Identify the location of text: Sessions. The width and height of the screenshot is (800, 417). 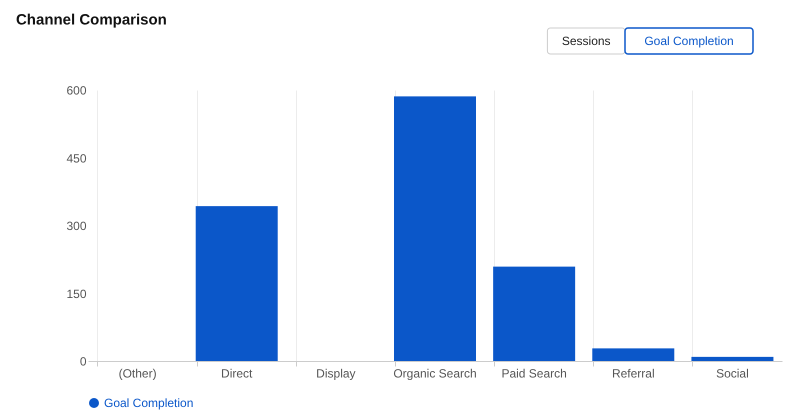
(586, 41).